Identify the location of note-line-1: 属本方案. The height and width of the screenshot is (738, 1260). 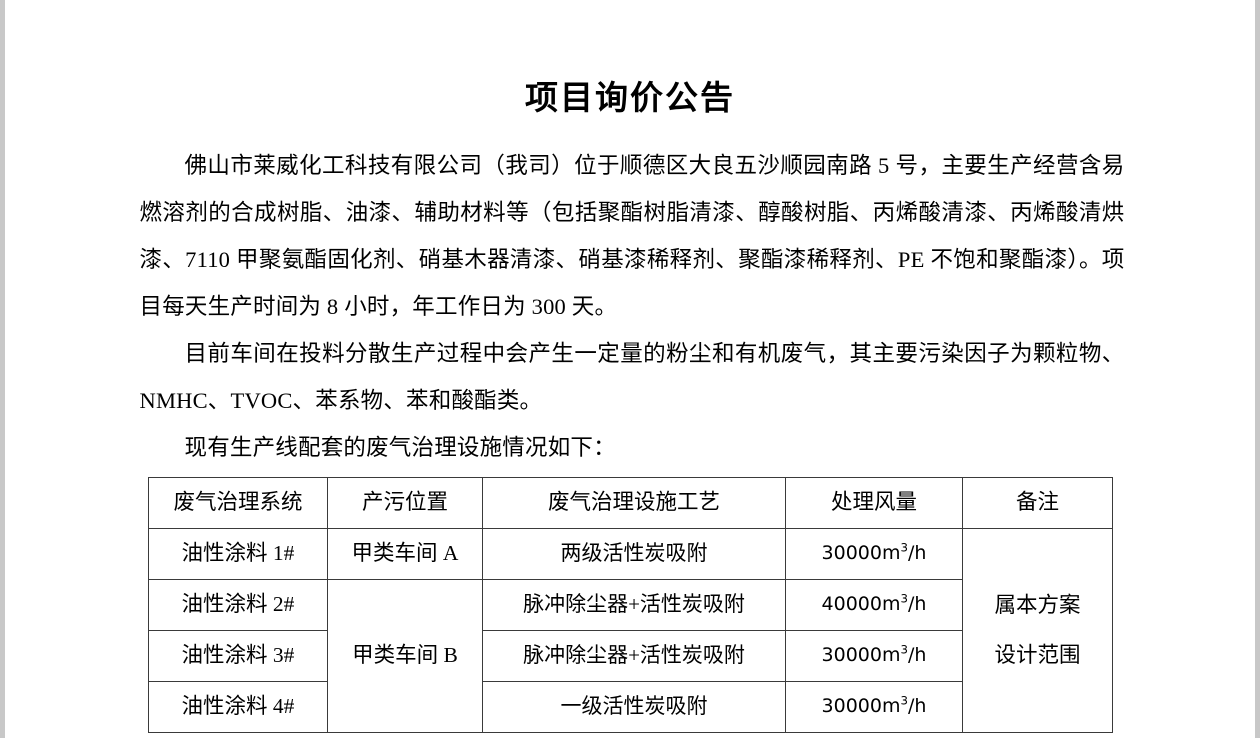
(1037, 605).